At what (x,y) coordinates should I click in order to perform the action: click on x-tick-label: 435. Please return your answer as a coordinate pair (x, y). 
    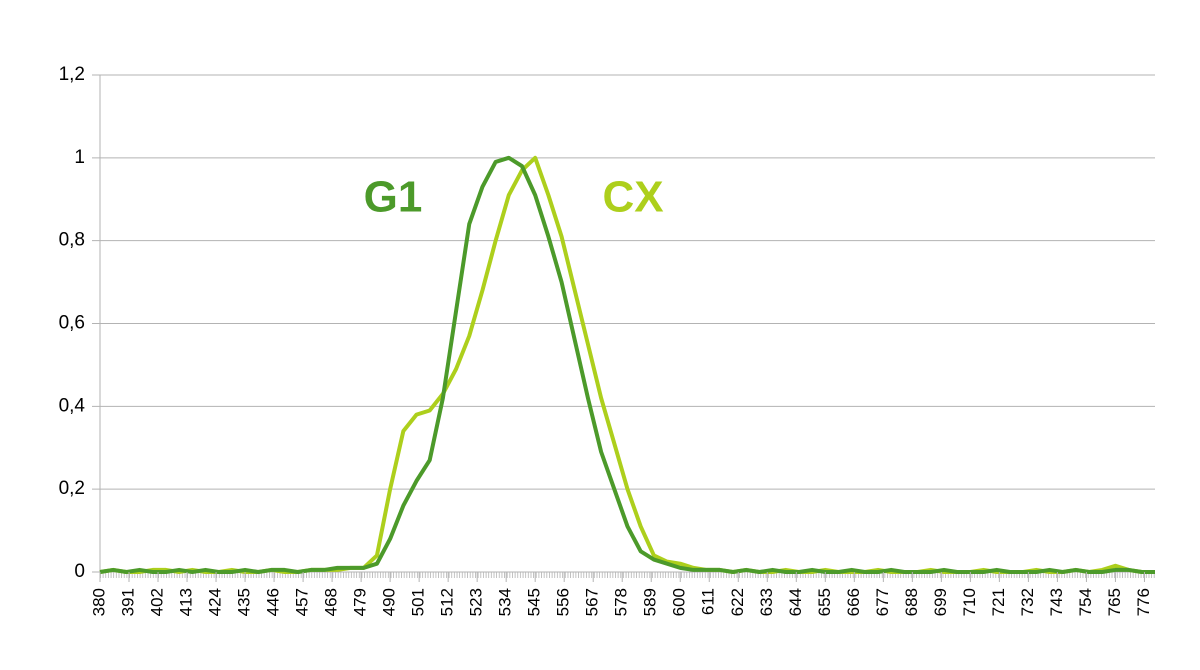
    Looking at the image, I should click on (244, 602).